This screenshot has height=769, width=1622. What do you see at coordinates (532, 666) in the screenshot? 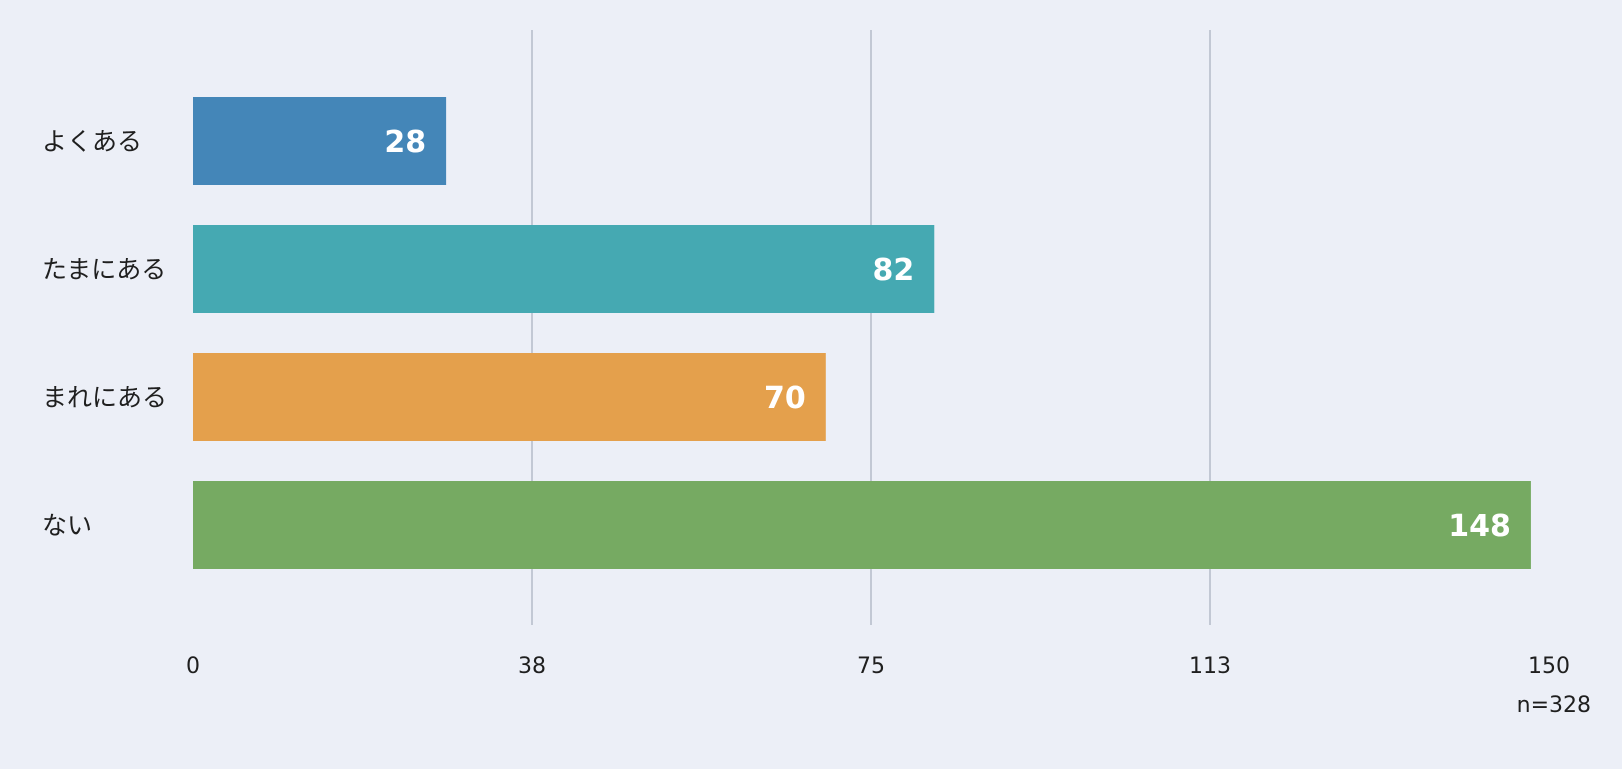
I see `x-tick-label: 38` at bounding box center [532, 666].